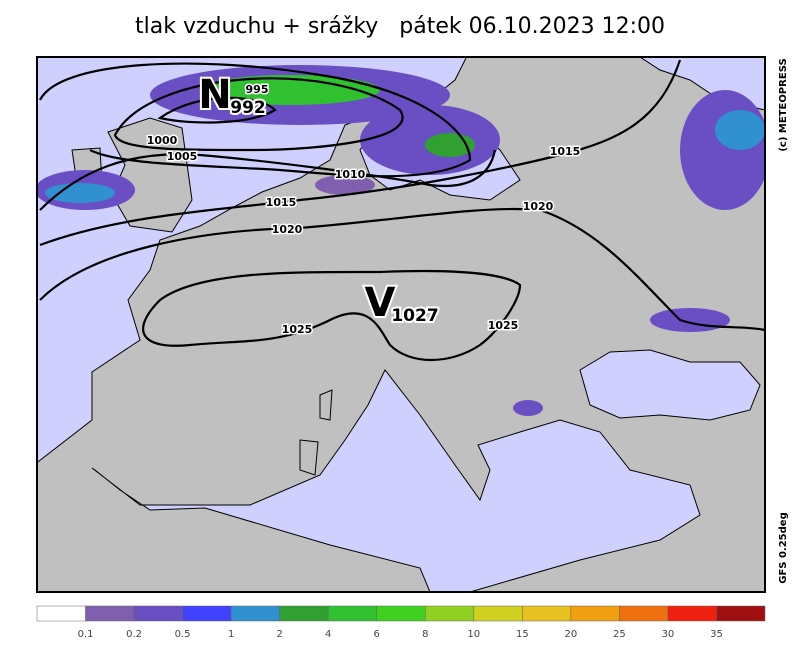  I want to click on model-info: GFS 0.25deg, so click(783, 548).